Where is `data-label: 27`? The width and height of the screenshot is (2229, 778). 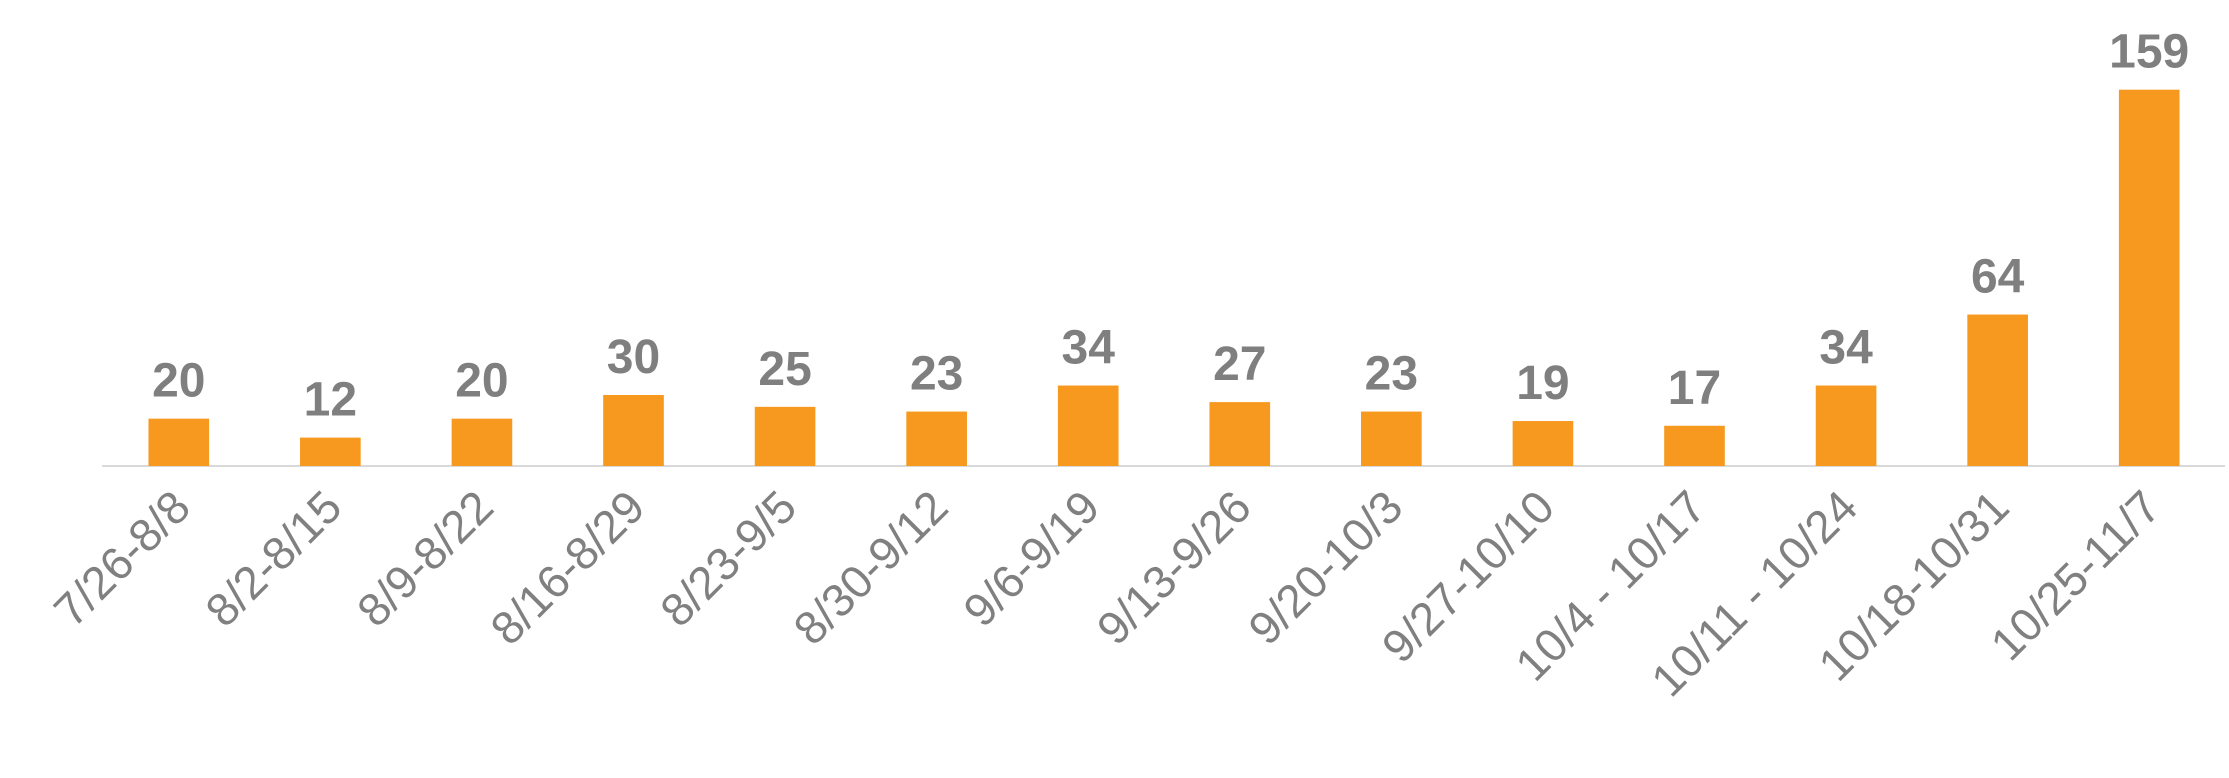 data-label: 27 is located at coordinates (1239, 364).